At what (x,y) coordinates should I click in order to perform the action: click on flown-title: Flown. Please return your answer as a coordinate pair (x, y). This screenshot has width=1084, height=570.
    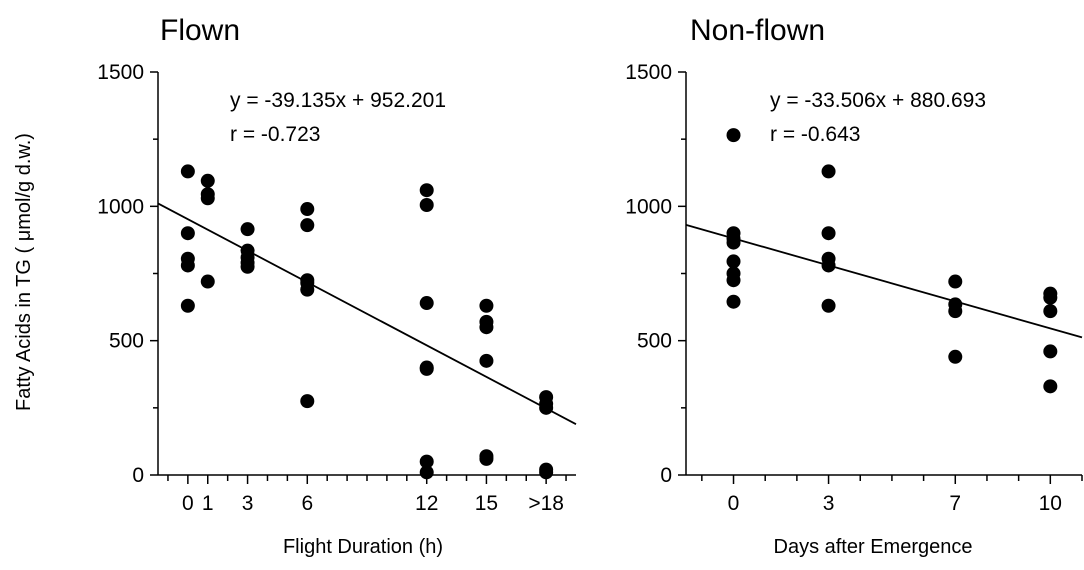
    Looking at the image, I should click on (200, 30).